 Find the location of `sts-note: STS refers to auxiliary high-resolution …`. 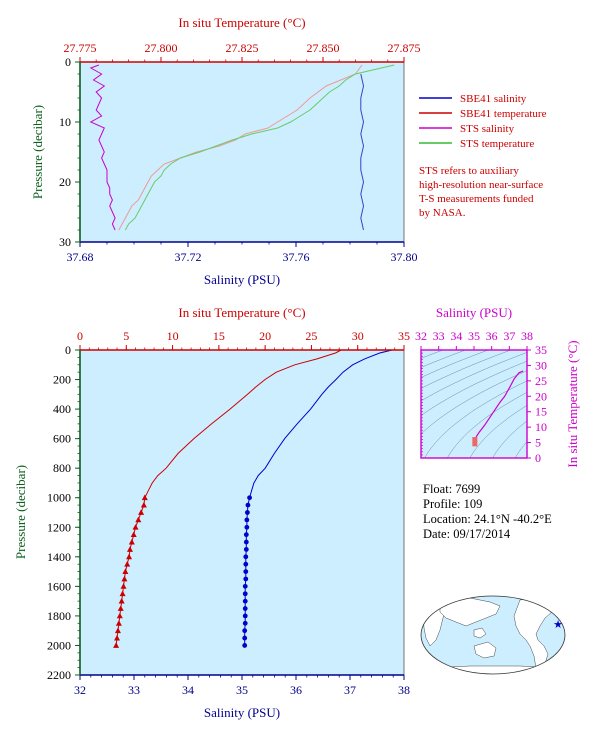

sts-note: STS refers to auxiliary high-resolution … is located at coordinates (481, 192).